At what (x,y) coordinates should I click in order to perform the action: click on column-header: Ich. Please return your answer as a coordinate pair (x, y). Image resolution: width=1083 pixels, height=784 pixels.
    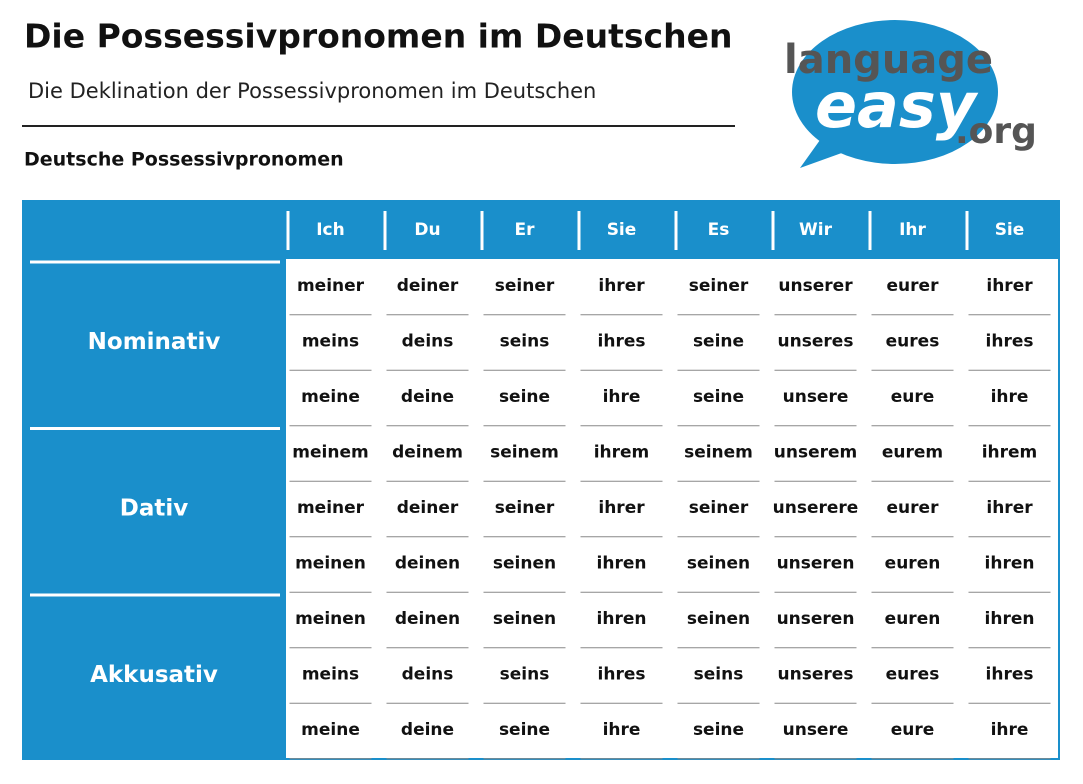
    Looking at the image, I should click on (330, 230).